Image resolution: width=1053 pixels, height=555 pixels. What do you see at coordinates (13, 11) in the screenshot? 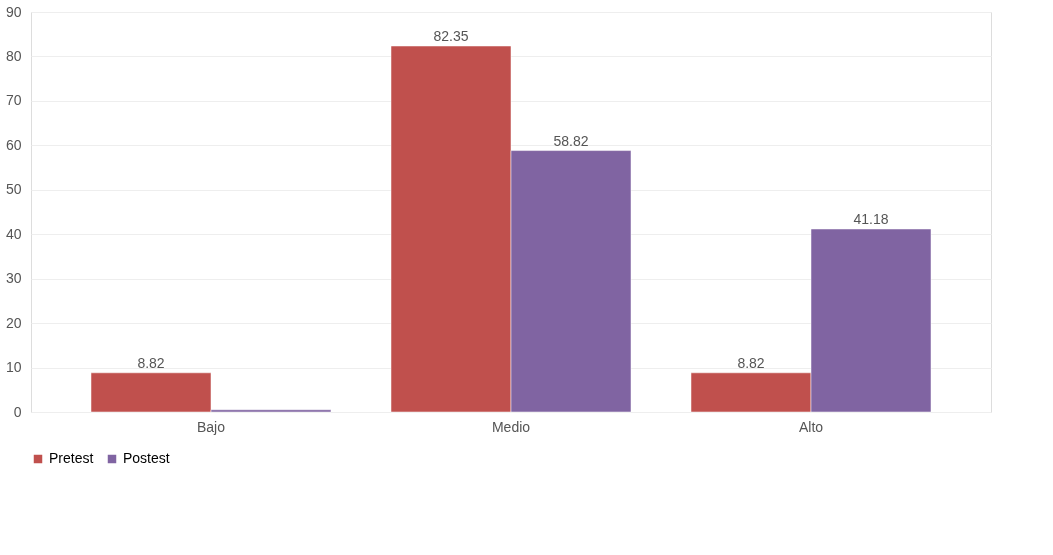
I see `y-tick-label: 90` at bounding box center [13, 11].